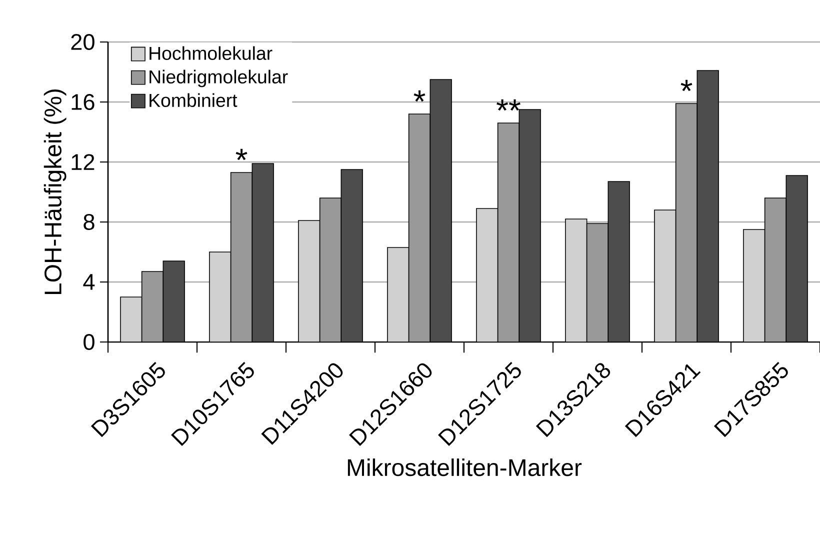 The image size is (820, 538). What do you see at coordinates (83, 162) in the screenshot?
I see `y-tick-label: 12` at bounding box center [83, 162].